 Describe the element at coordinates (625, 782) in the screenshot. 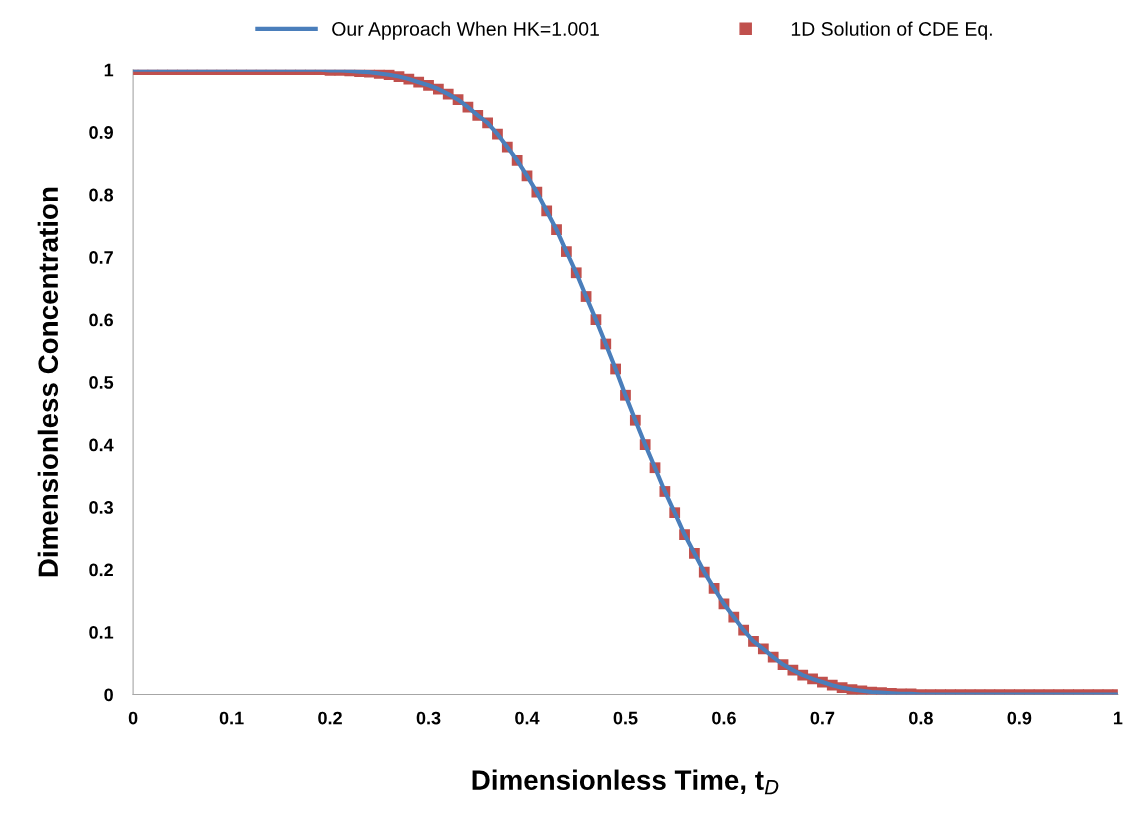

I see `x-axis-title: Dimensionless Time, t$_{D}$` at that location.